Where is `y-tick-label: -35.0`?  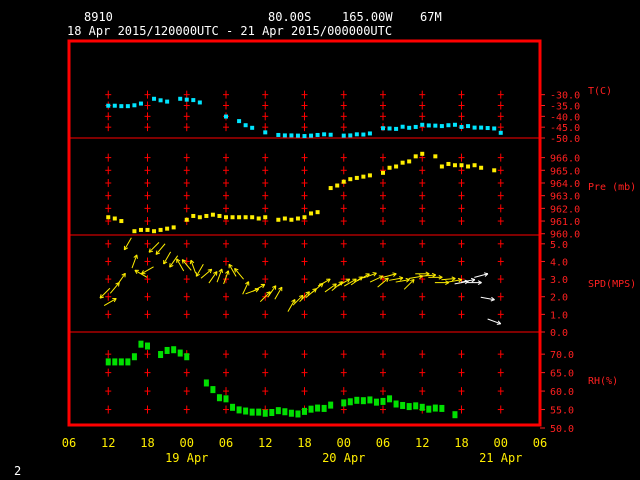 y-tick-label: -35.0 is located at coordinates (565, 107).